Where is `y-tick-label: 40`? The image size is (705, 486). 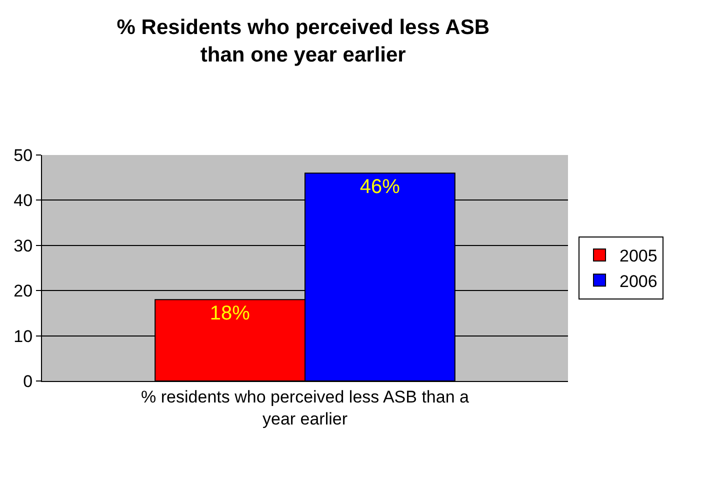
y-tick-label: 40 is located at coordinates (23, 200).